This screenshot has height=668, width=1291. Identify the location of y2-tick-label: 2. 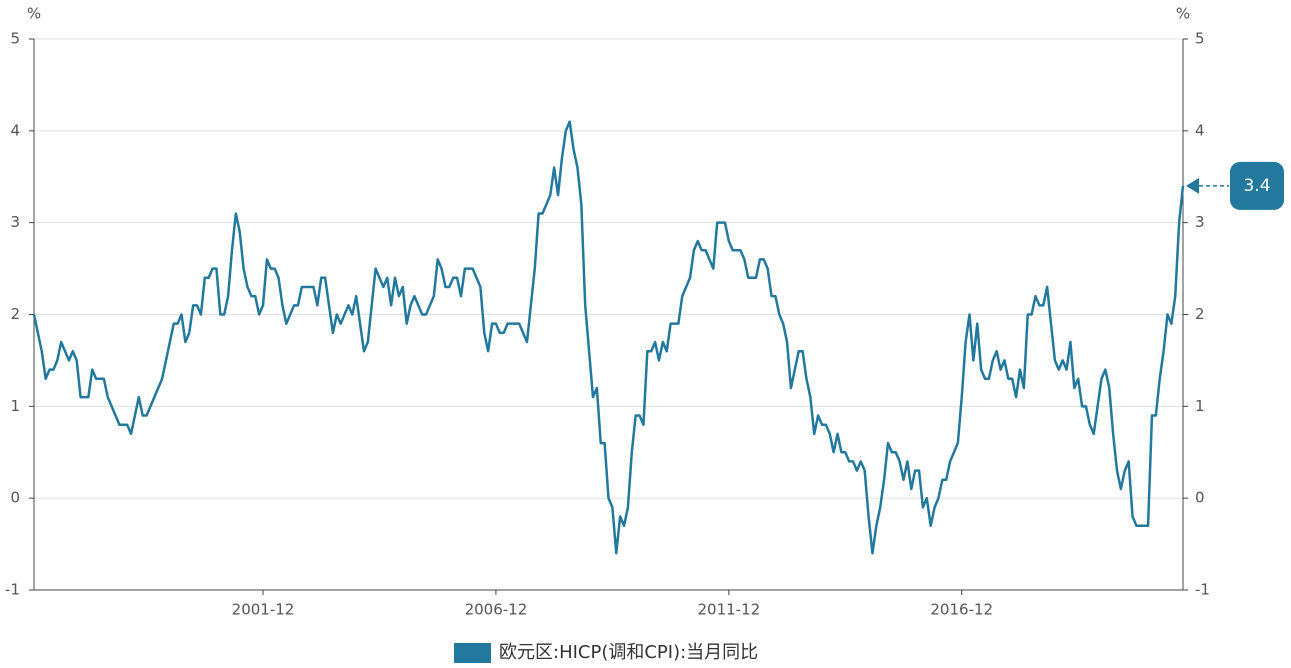
(1200, 314).